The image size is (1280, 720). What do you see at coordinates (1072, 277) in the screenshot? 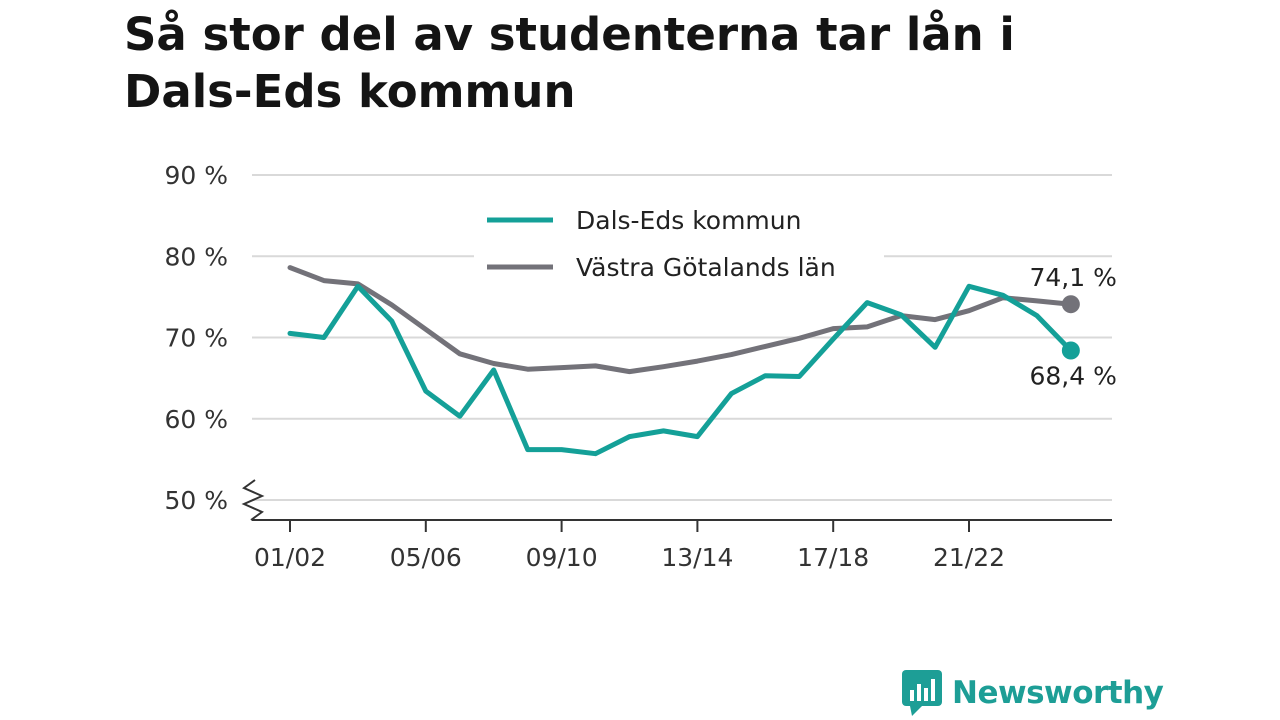
I see `end-label-vastra-gotaland: 74,1 %` at bounding box center [1072, 277].